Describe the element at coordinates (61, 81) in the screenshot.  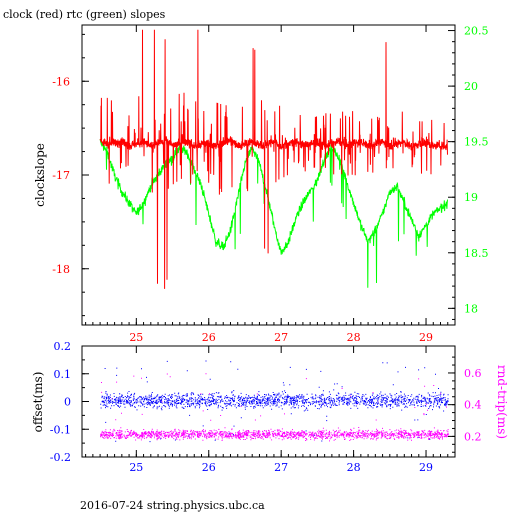
I see `top-left-tick-label: -16` at that location.